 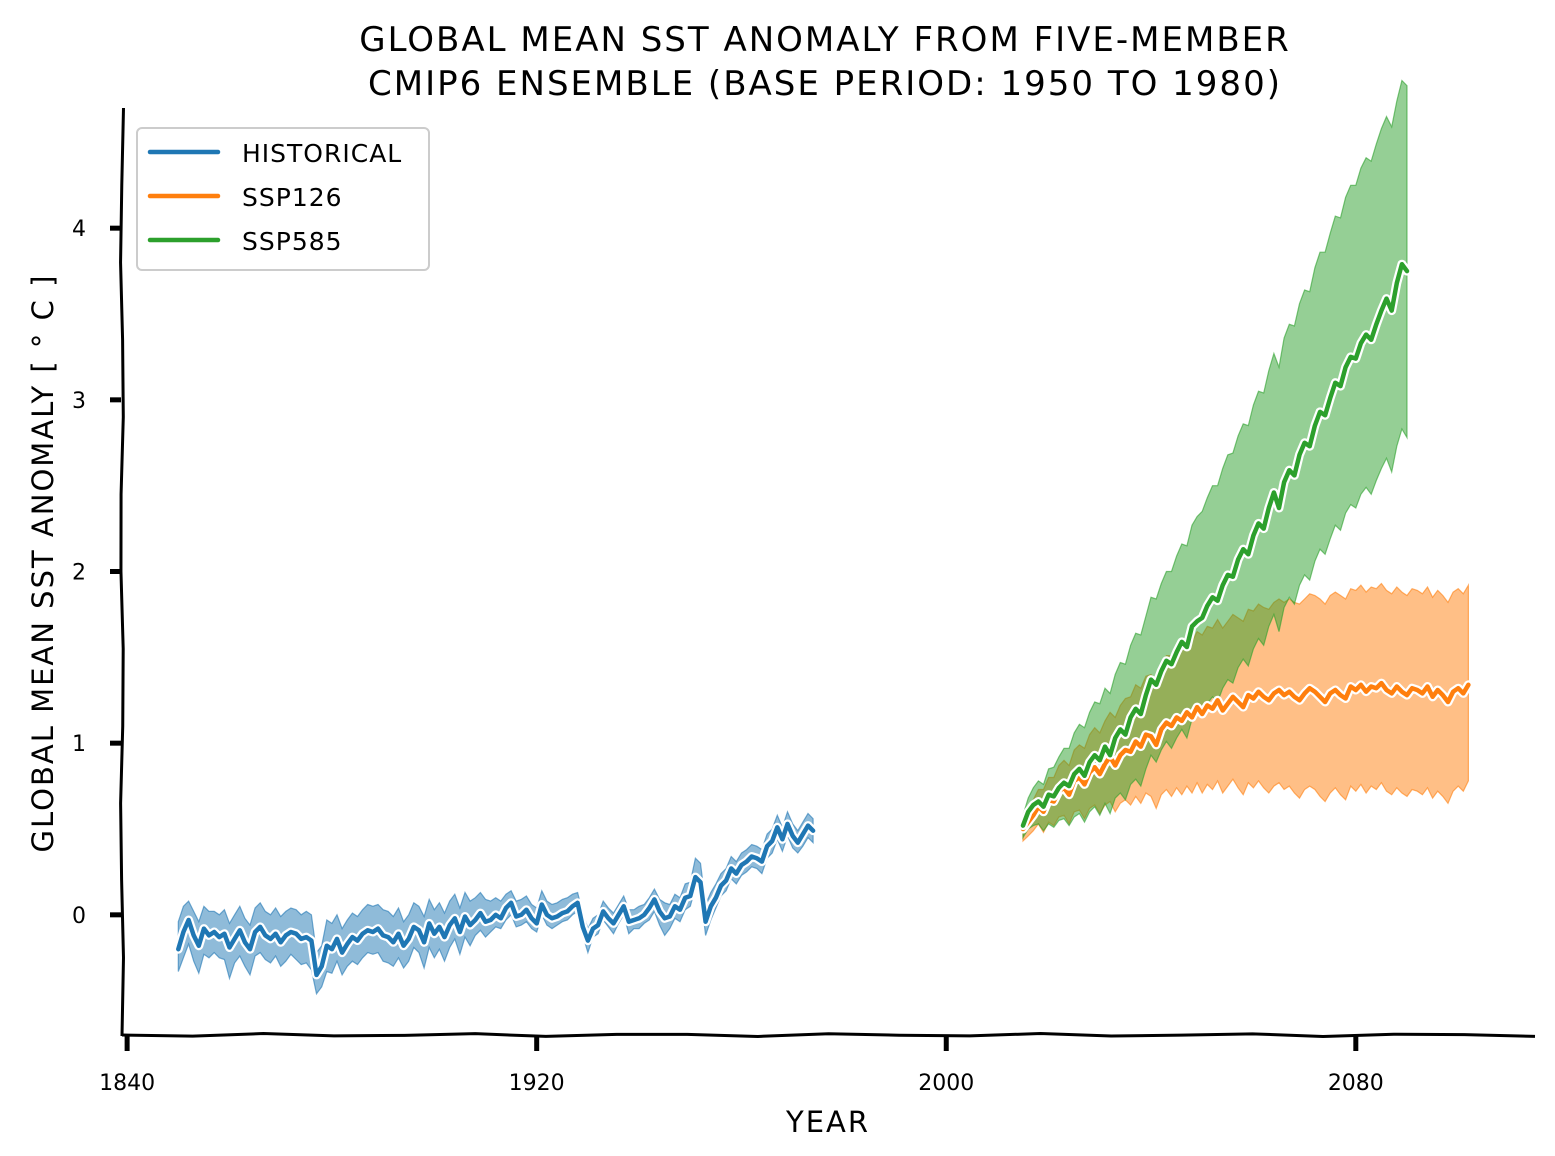 I want to click on legend-label-historical: historical, so click(x=322, y=153).